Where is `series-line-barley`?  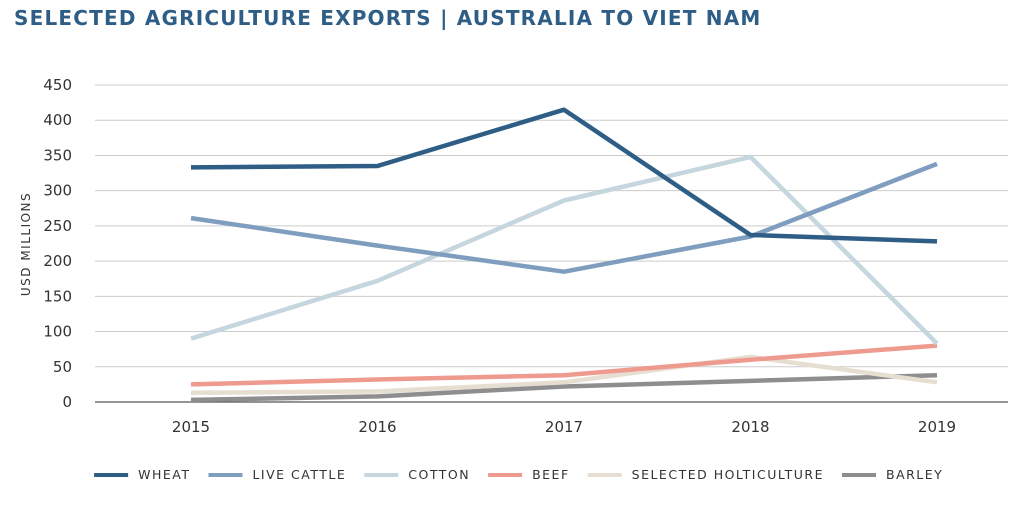 series-line-barley is located at coordinates (564, 387).